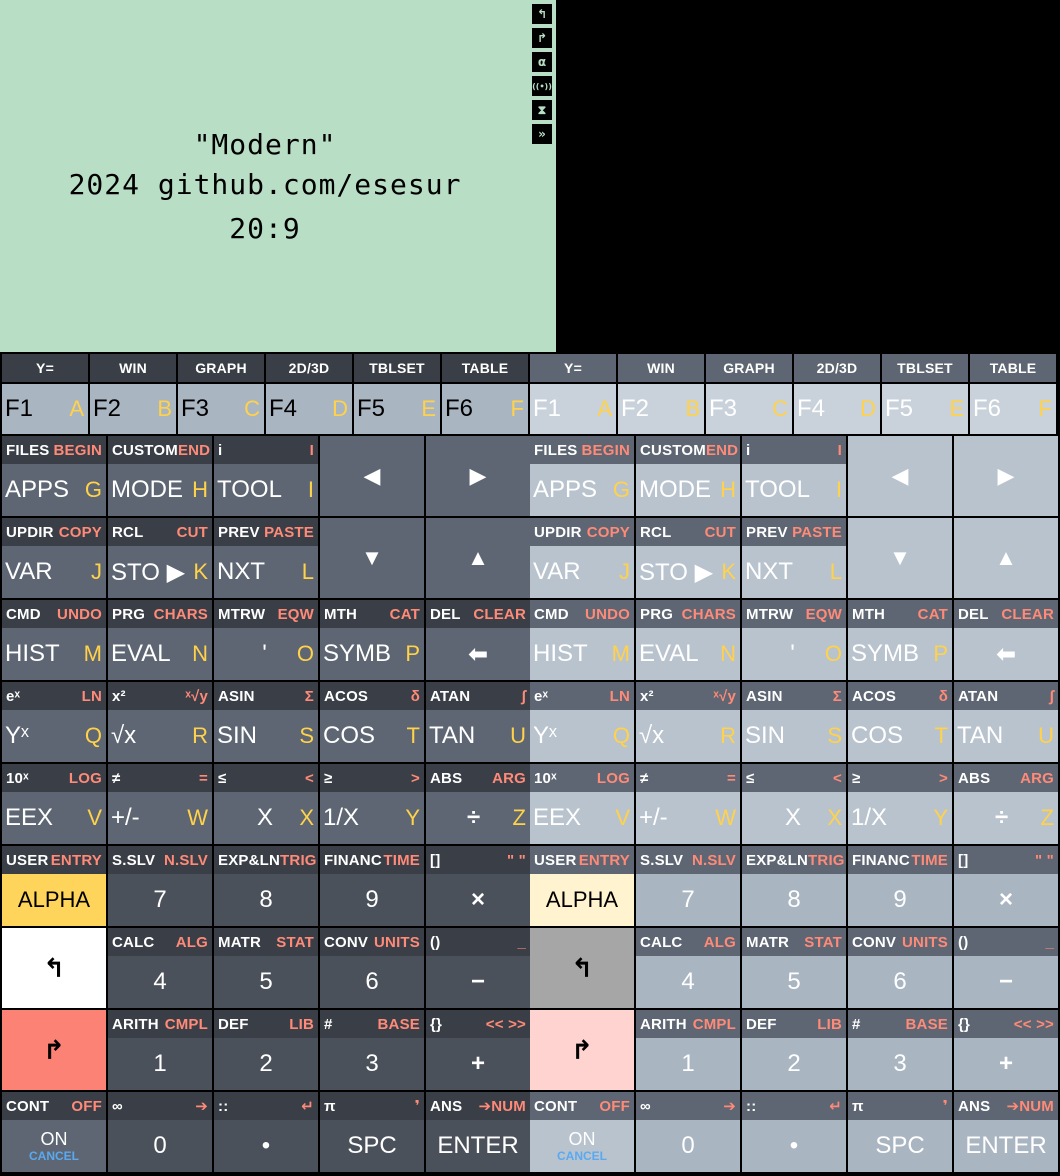  What do you see at coordinates (794, 804) in the screenshot?
I see `x-key: ≤ < X X` at bounding box center [794, 804].